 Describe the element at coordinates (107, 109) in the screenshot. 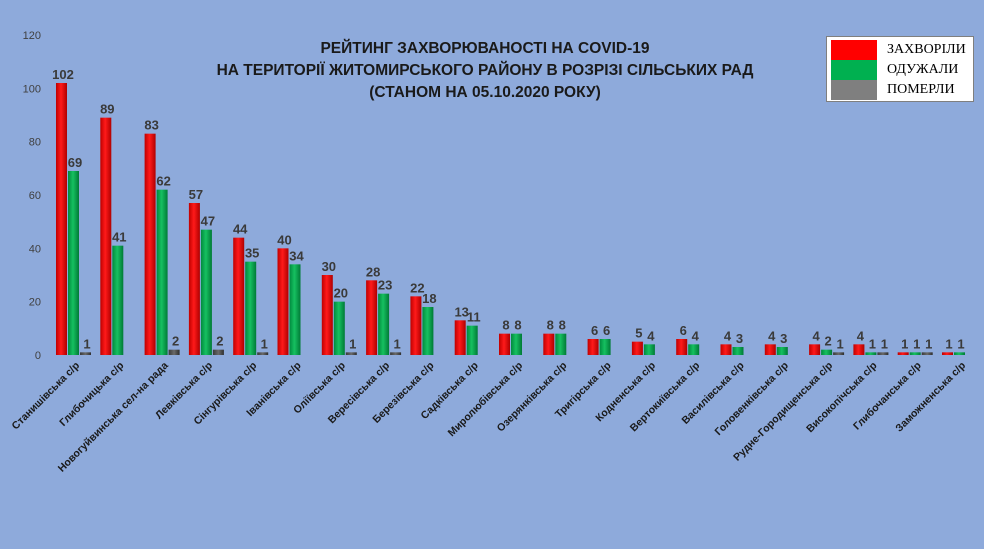

I see `data-label: 89` at that location.